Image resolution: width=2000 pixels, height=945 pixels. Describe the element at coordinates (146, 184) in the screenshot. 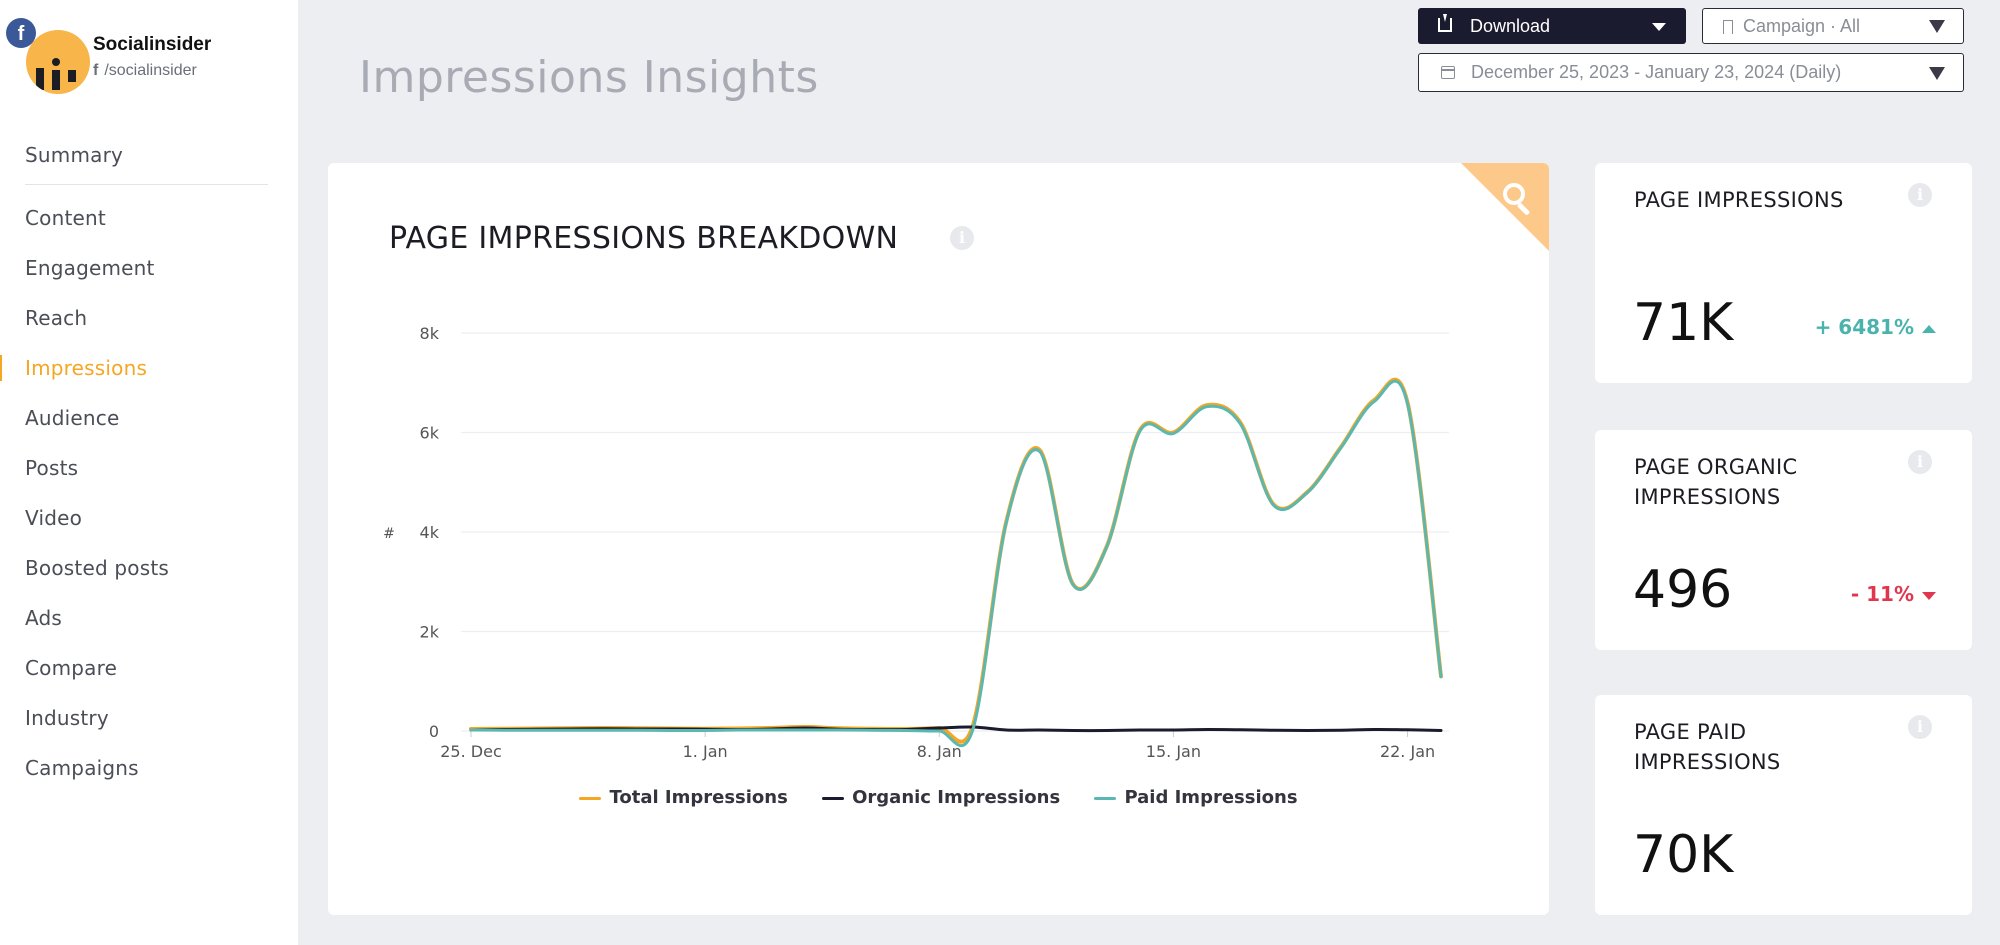

I see `sidebar-divider` at that location.